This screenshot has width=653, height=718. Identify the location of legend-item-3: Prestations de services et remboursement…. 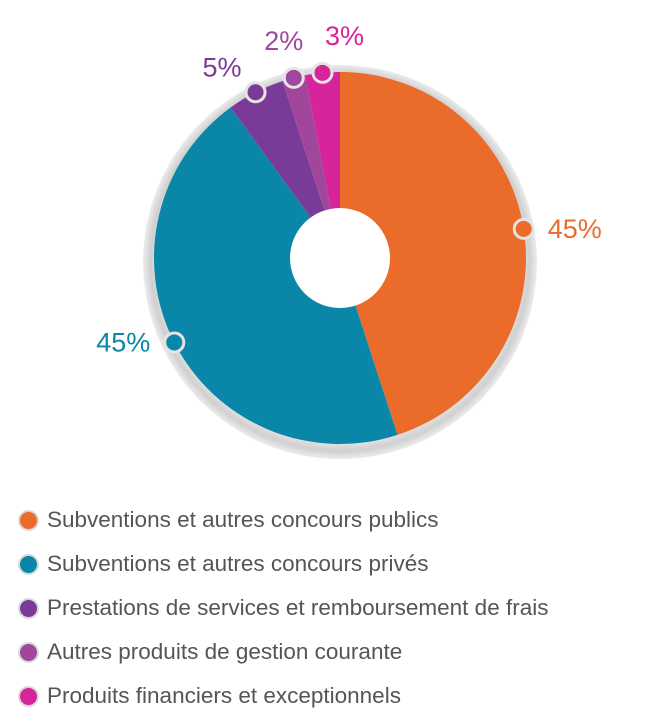
(333, 608).